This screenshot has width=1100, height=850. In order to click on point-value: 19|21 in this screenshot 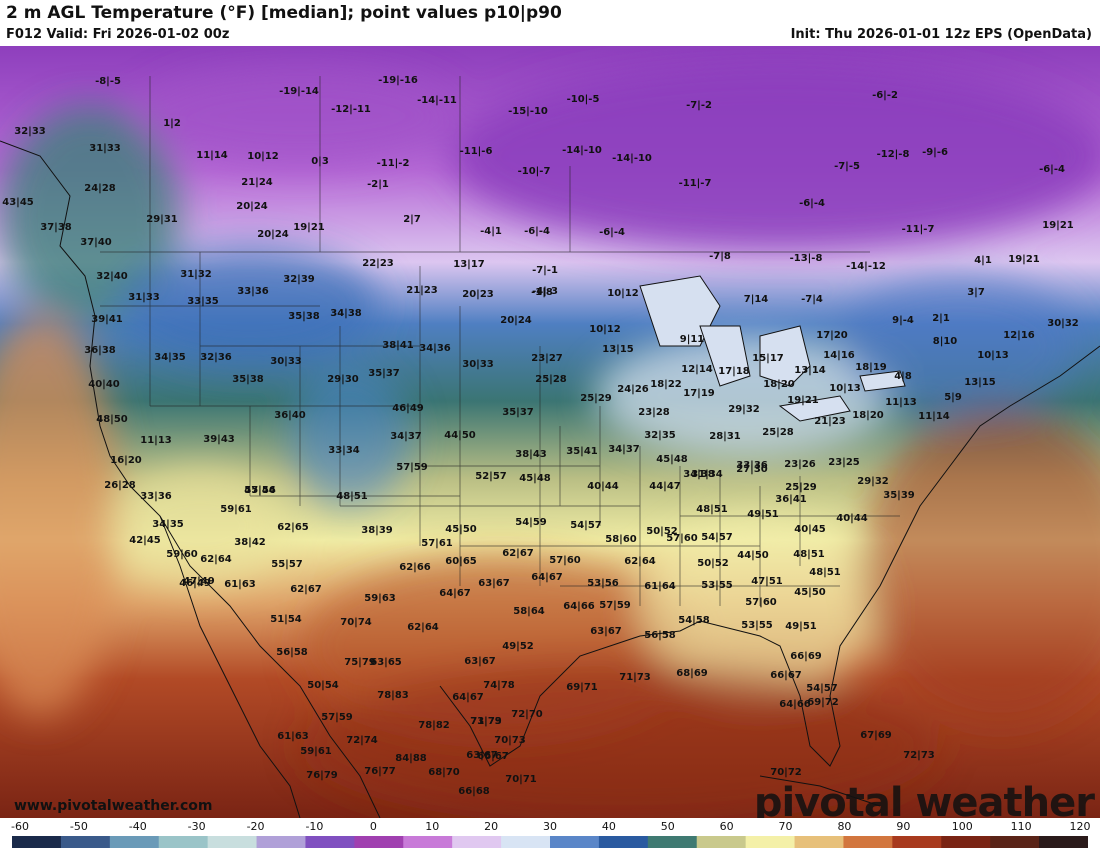, I will do `click(1058, 225)`.